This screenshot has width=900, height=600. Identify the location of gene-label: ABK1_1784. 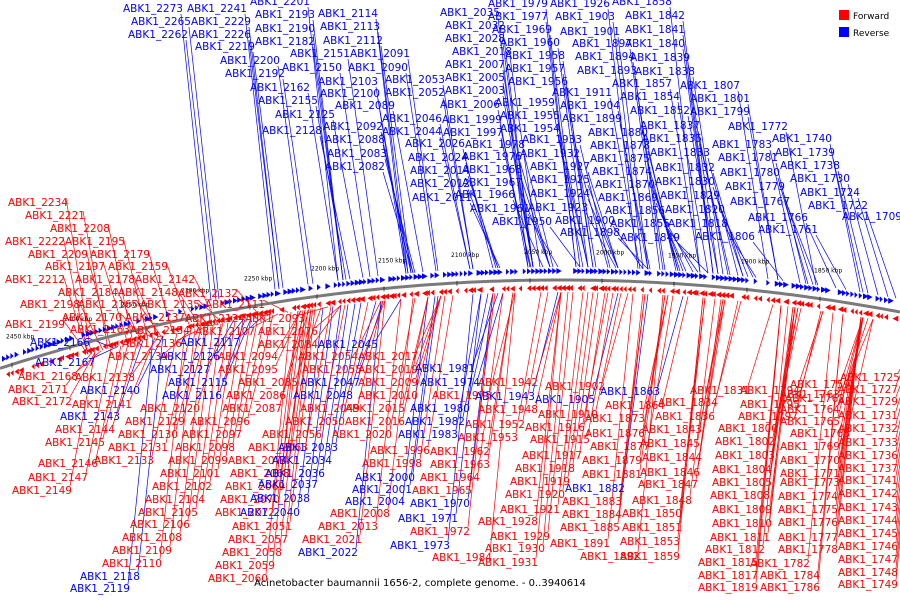
(790, 576).